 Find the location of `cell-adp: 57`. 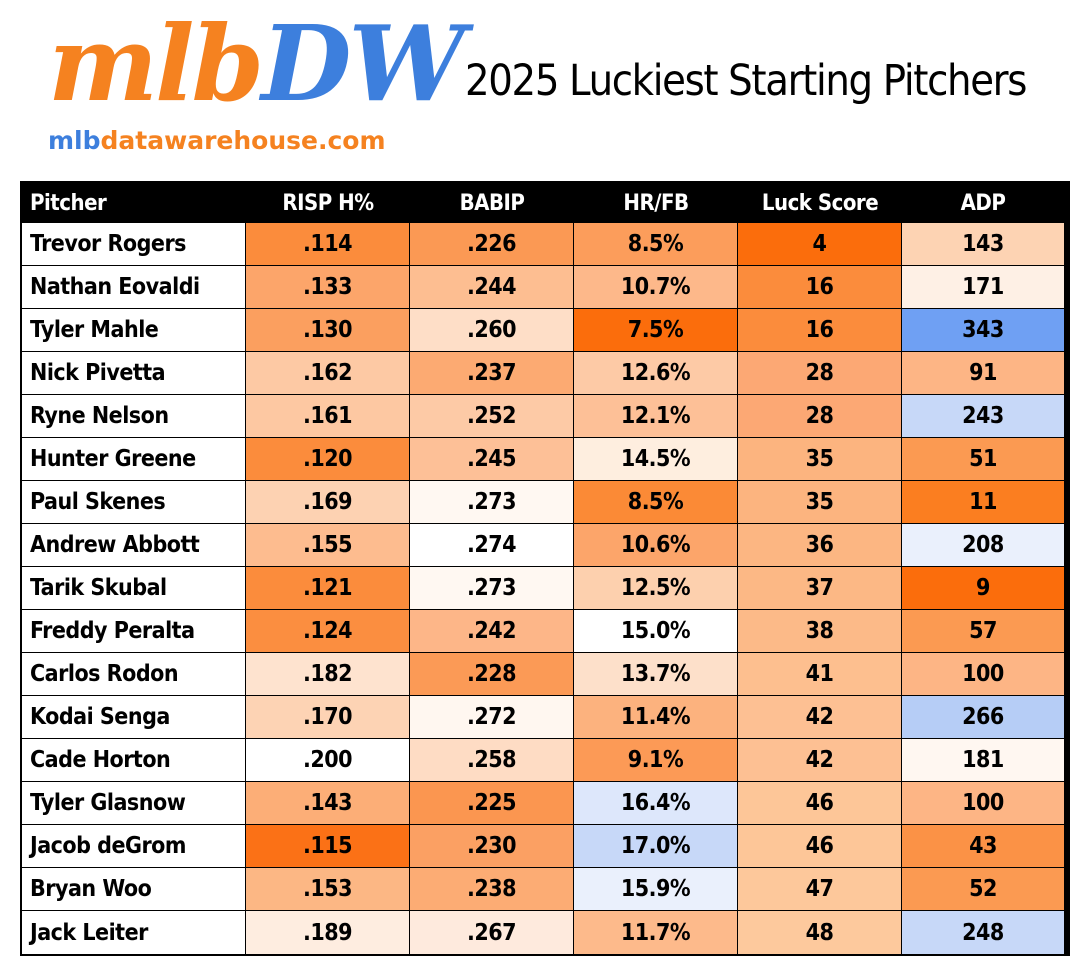

cell-adp: 57 is located at coordinates (983, 631).